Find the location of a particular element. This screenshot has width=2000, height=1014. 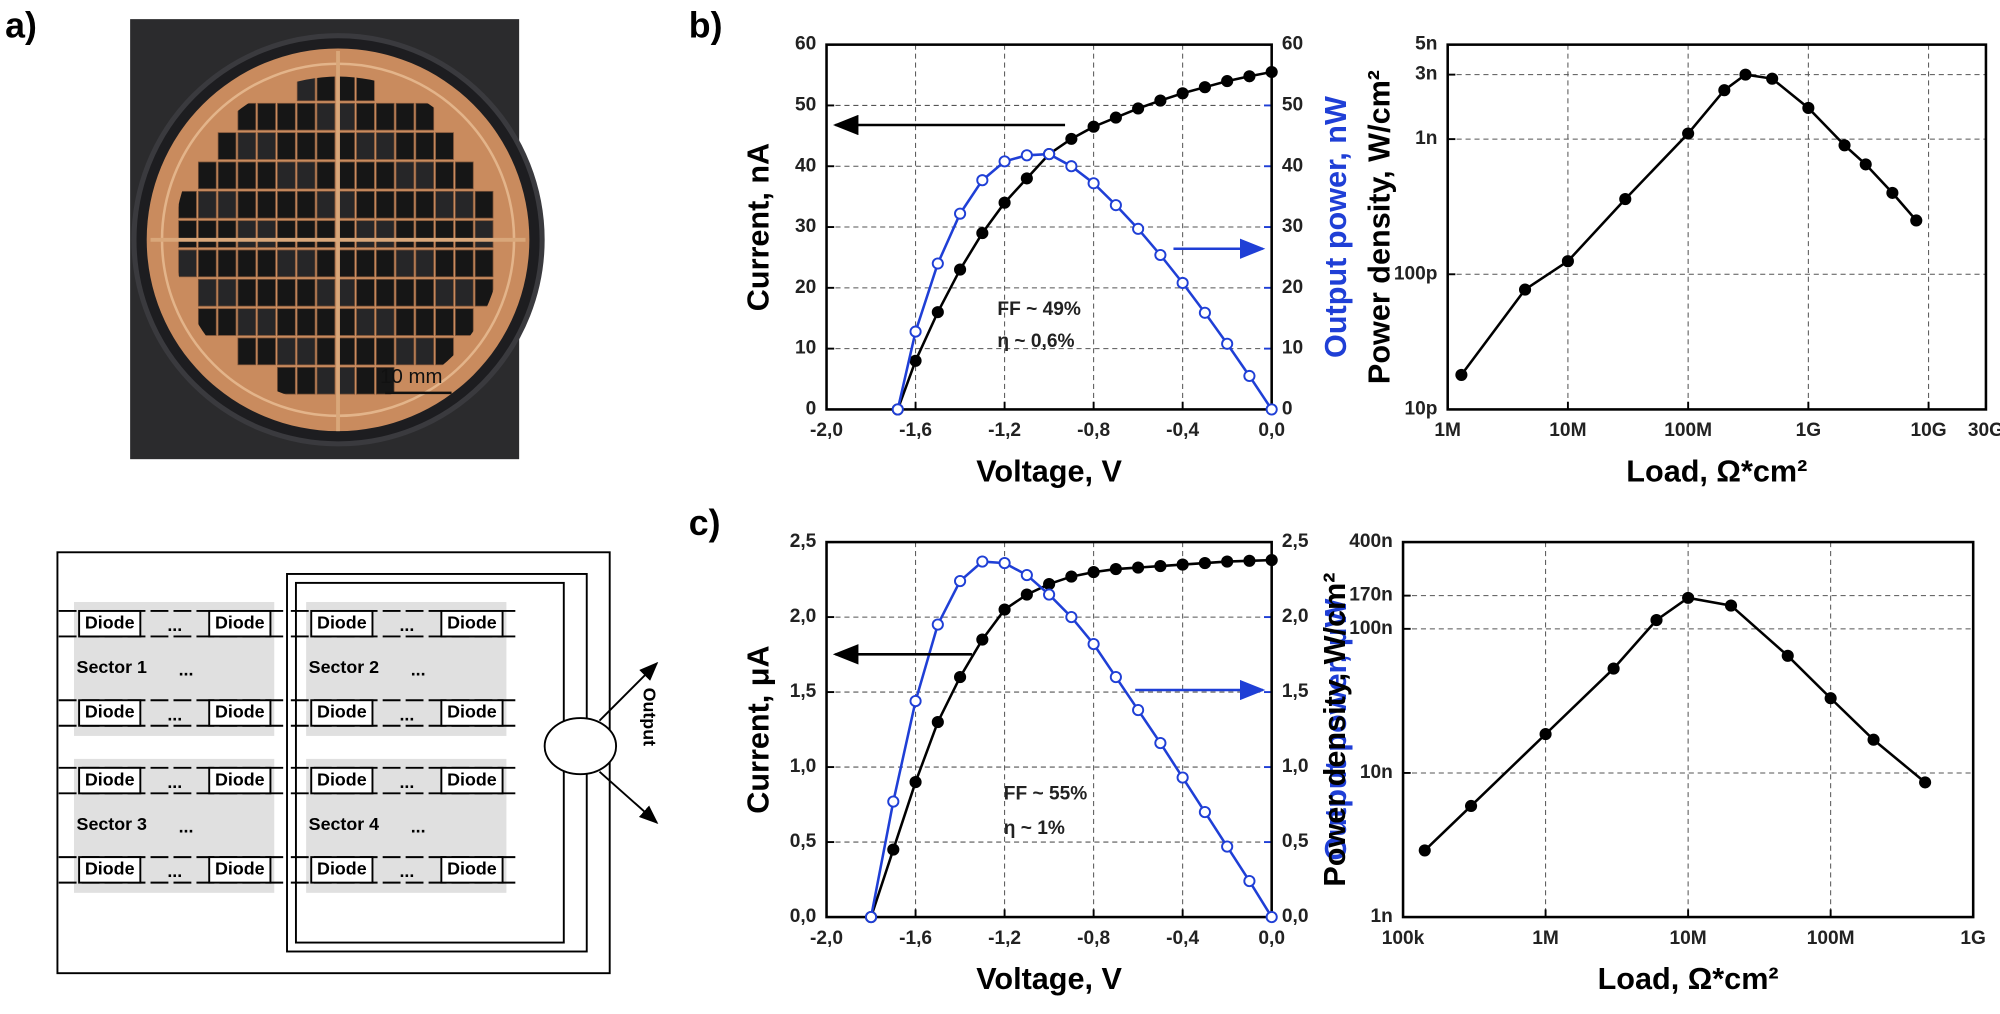

y-tick-label: 100n is located at coordinates (1371, 628).